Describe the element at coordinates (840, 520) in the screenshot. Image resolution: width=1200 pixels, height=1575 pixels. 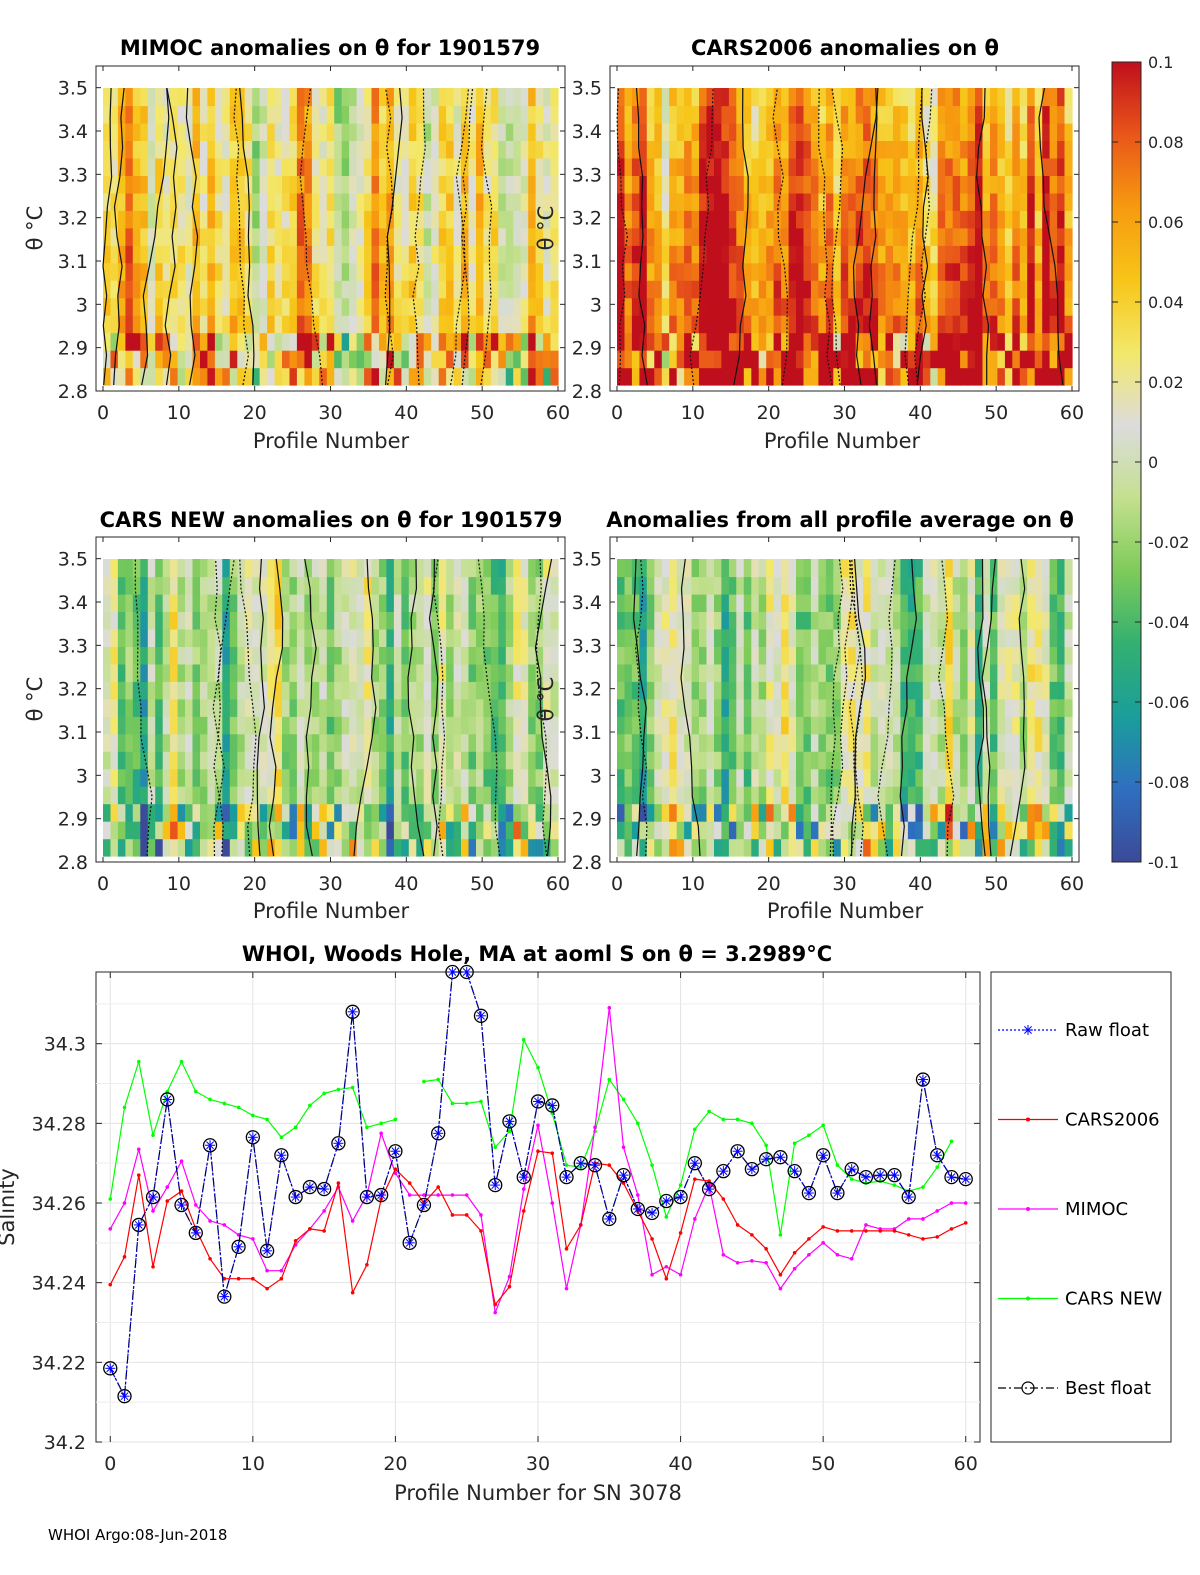
I see `panel-title-allavg: Anomalies from all profile average on θ` at that location.